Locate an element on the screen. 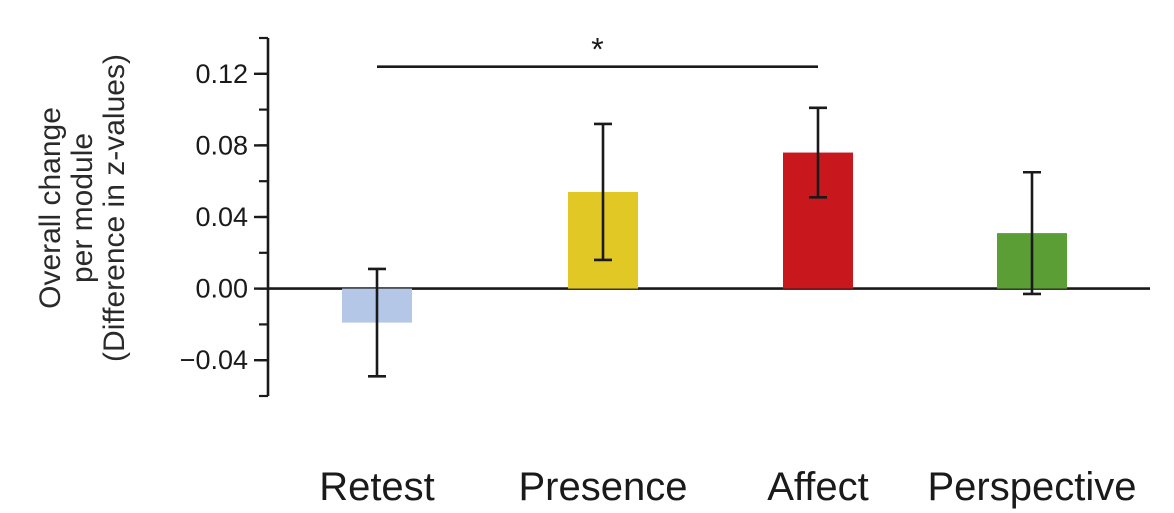  y-tick-label: 0.04 is located at coordinates (221, 217).